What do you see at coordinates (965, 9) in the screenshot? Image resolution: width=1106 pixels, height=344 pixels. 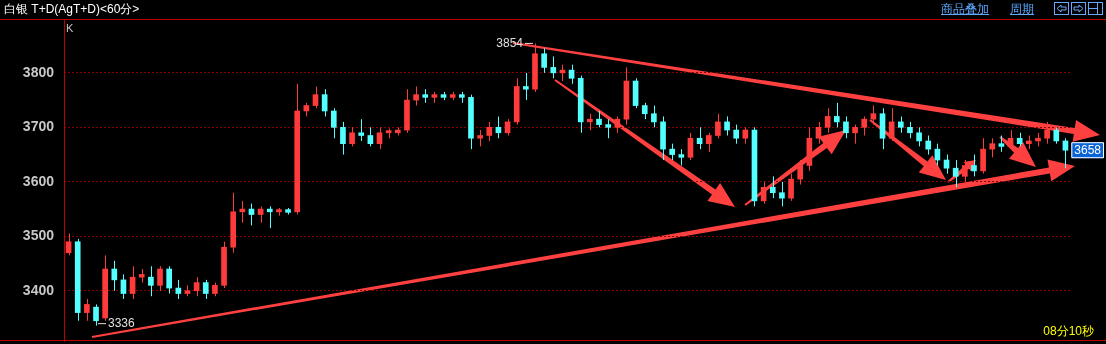 I see `text: 商品叠加` at bounding box center [965, 9].